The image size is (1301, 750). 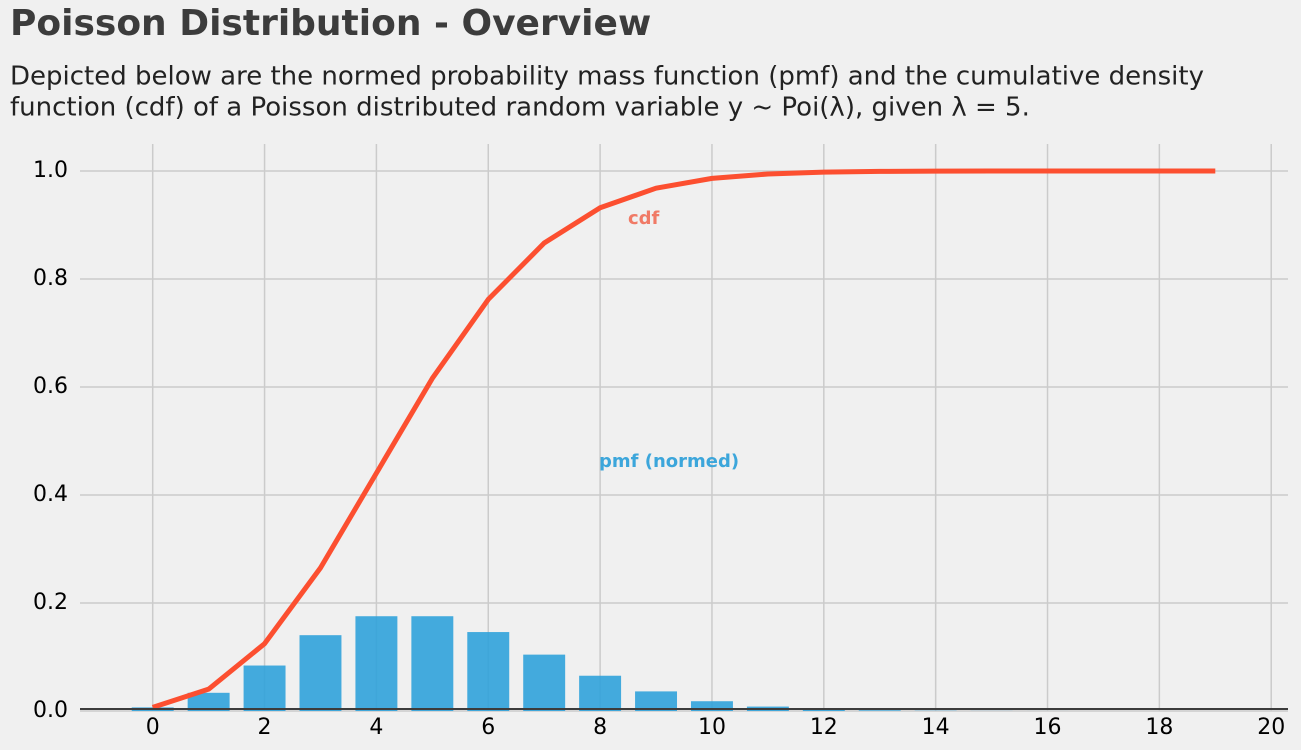 I want to click on x-tick-label: 20, so click(x=1271, y=727).